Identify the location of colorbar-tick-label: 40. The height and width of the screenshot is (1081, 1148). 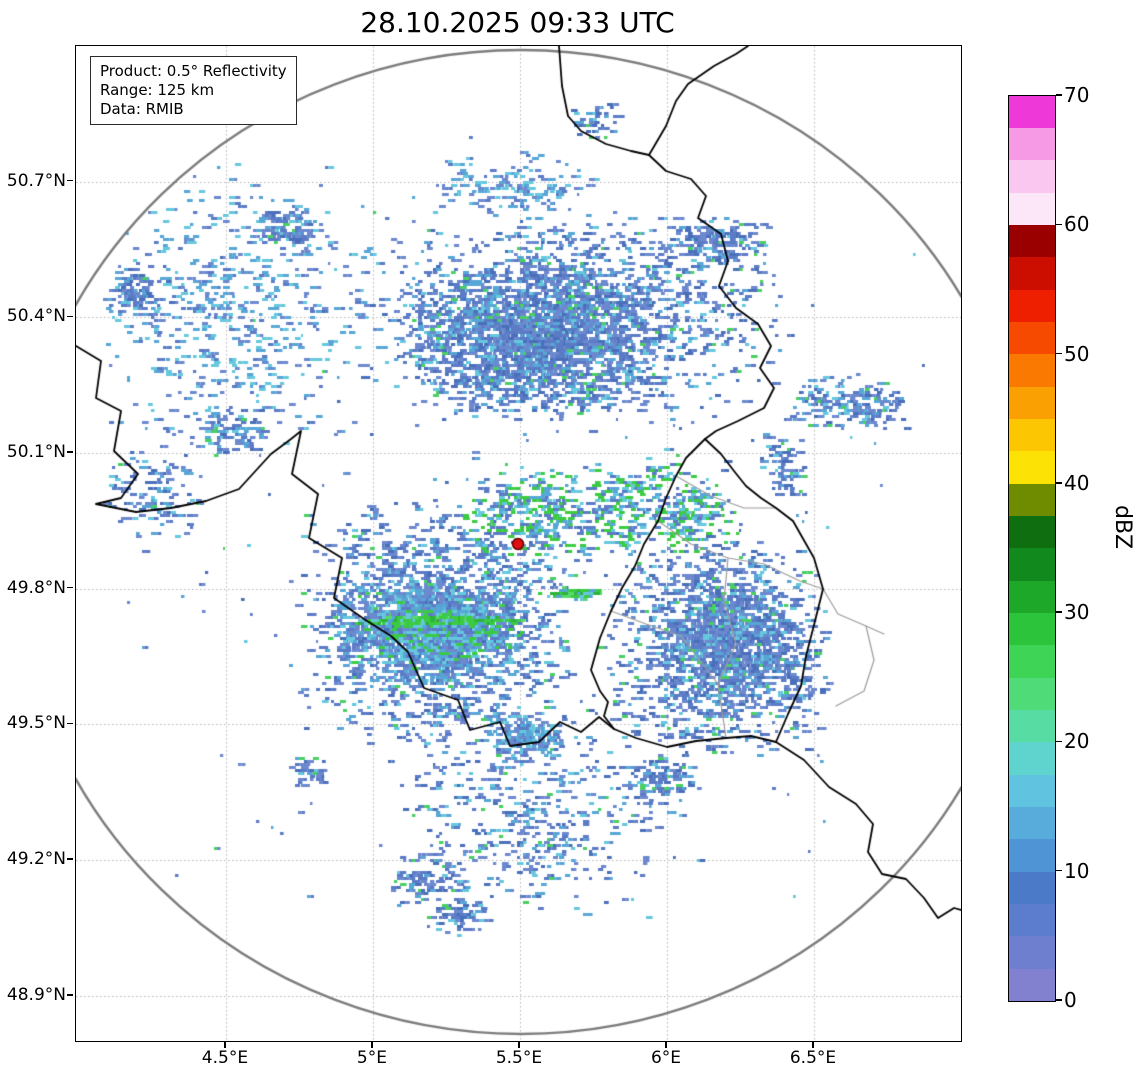
(1077, 482).